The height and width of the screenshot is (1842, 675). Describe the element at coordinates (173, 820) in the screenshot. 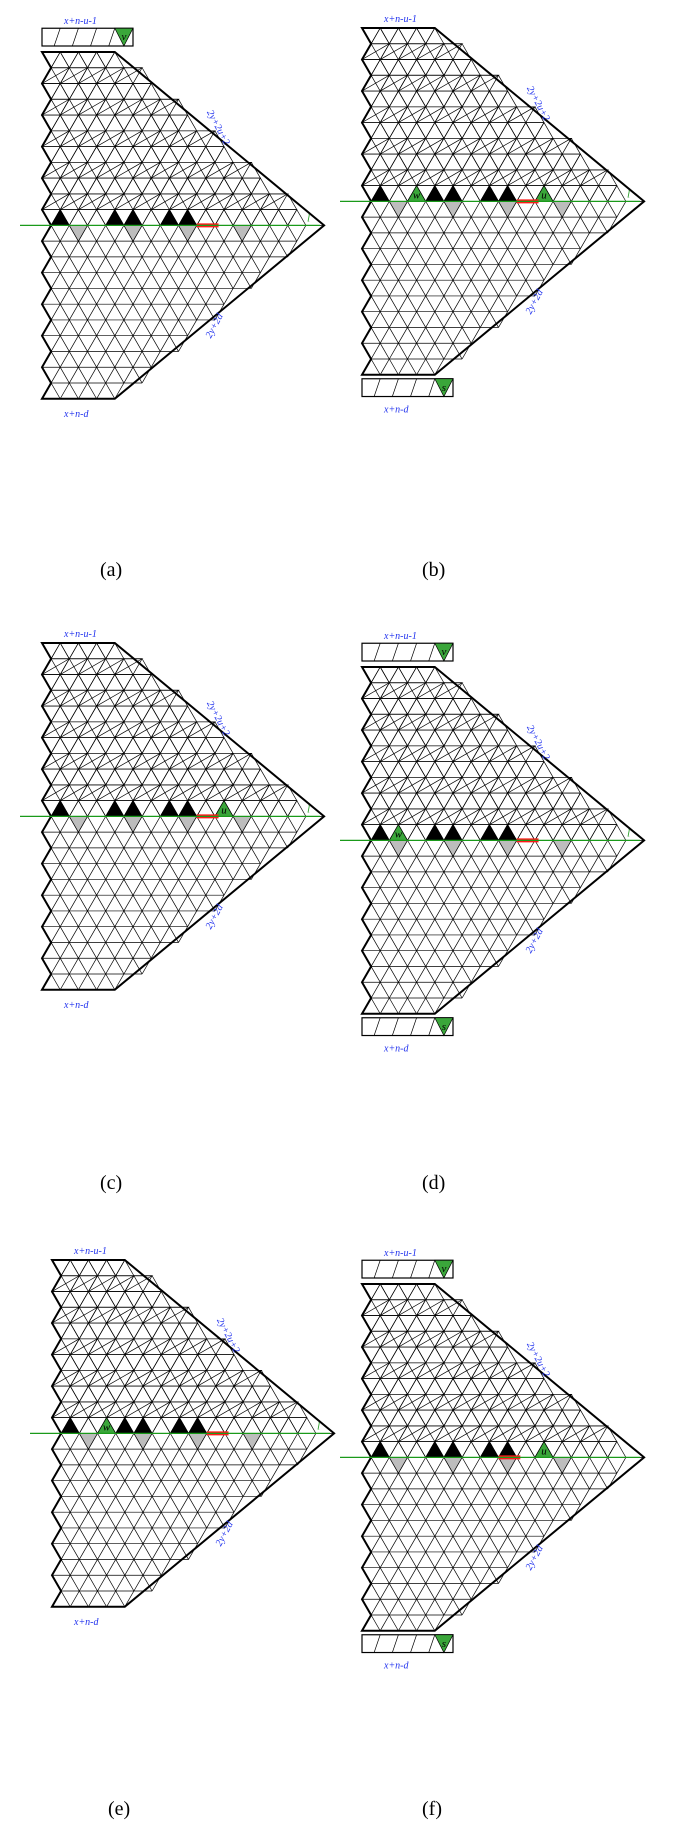

I see `lattice-region-c: u lx+n-u-12y+2u+22y+2dx+n-d` at that location.